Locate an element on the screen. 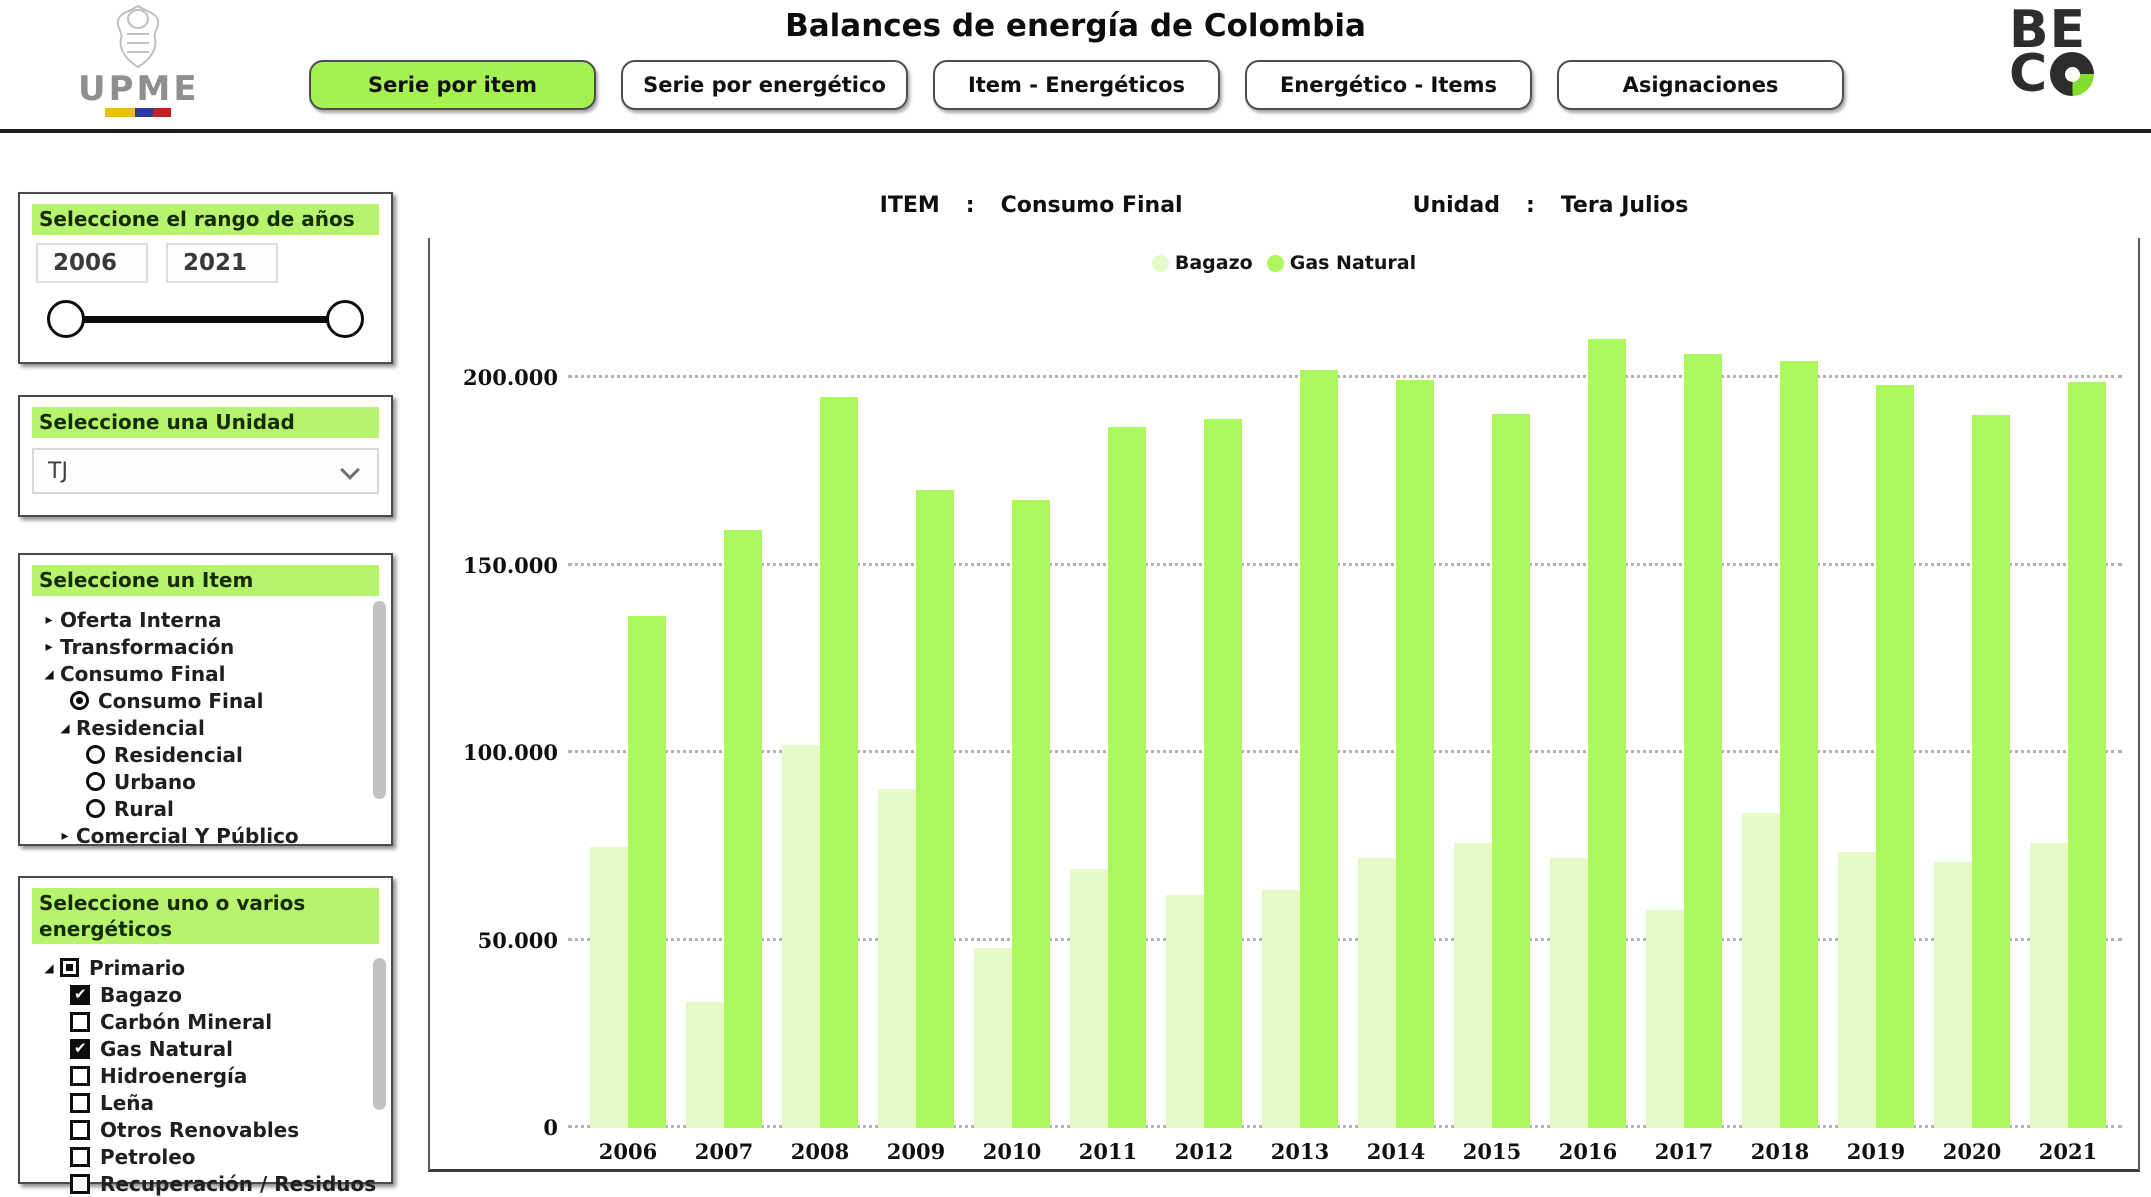 Image resolution: width=2151 pixels, height=1197 pixels. x-axis-label: 2007 is located at coordinates (724, 1151).